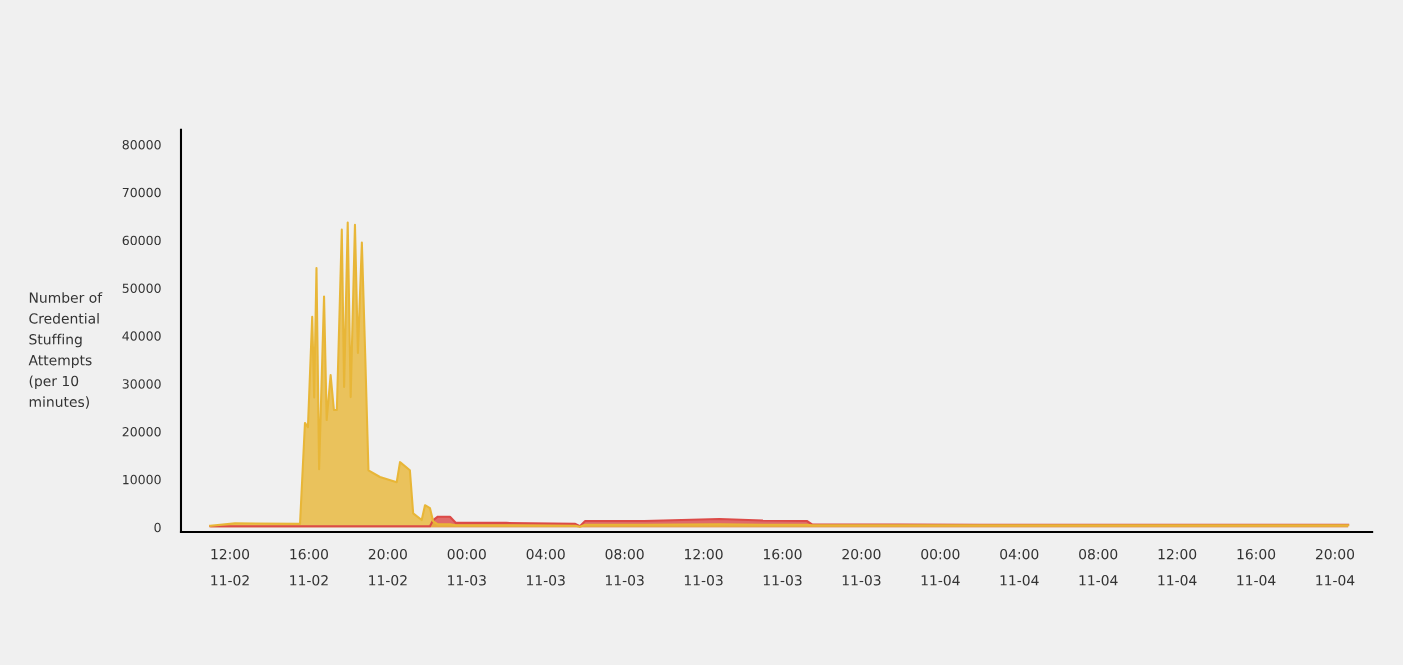 Image resolution: width=1403 pixels, height=665 pixels. I want to click on x-tick-label: 12:00 11-03, so click(703, 567).